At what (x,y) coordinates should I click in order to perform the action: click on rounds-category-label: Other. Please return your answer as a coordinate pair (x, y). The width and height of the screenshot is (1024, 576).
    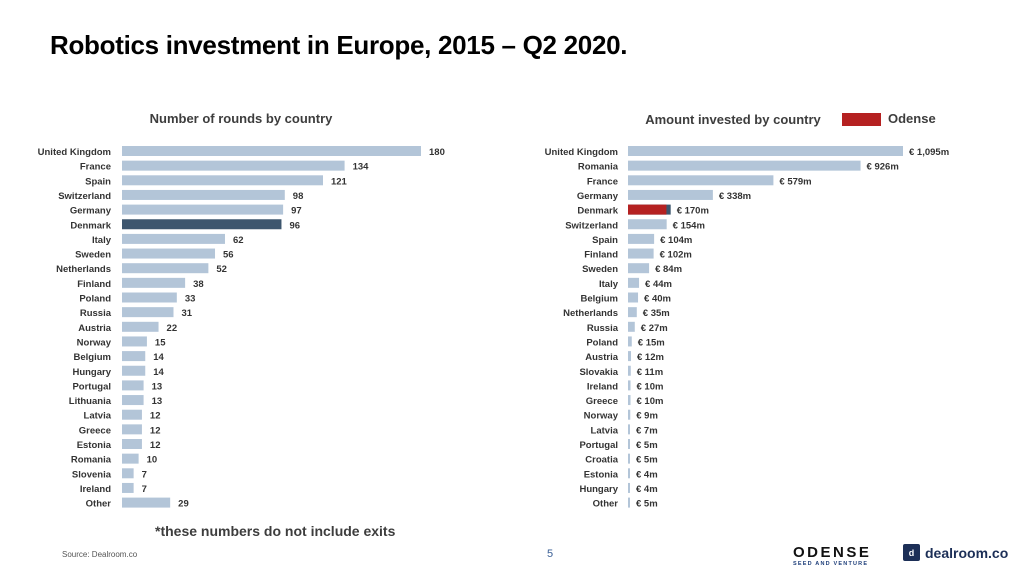
    Looking at the image, I should click on (99, 504).